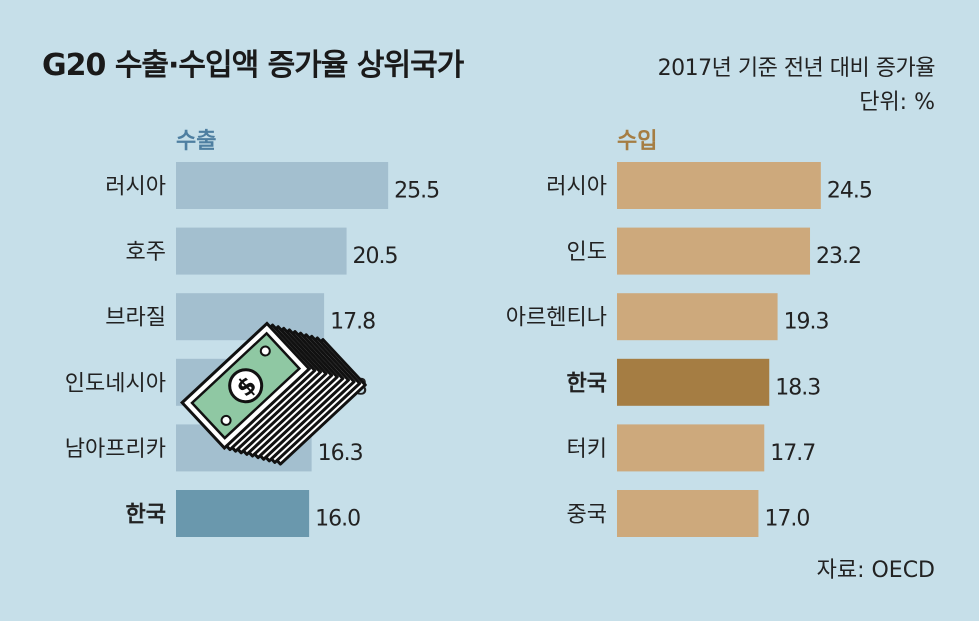 The width and height of the screenshot is (979, 621). Describe the element at coordinates (849, 191) in the screenshot. I see `value-label: 24.5` at that location.